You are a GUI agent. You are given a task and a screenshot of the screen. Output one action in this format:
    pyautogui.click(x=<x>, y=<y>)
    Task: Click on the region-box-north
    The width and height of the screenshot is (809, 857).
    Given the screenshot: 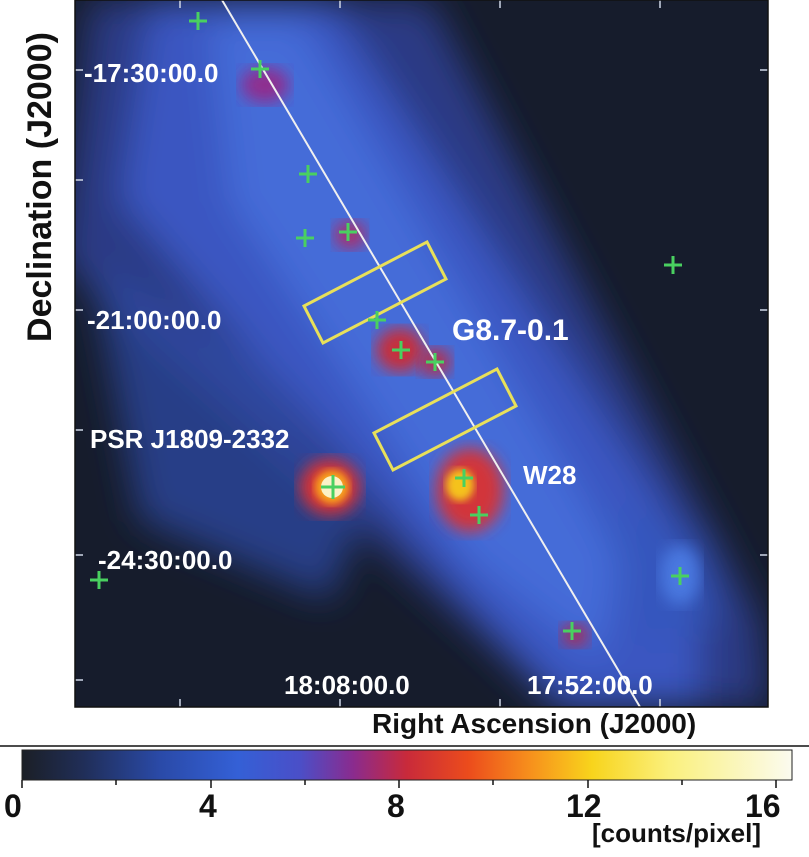 What is the action you would take?
    pyautogui.click(x=375, y=292)
    